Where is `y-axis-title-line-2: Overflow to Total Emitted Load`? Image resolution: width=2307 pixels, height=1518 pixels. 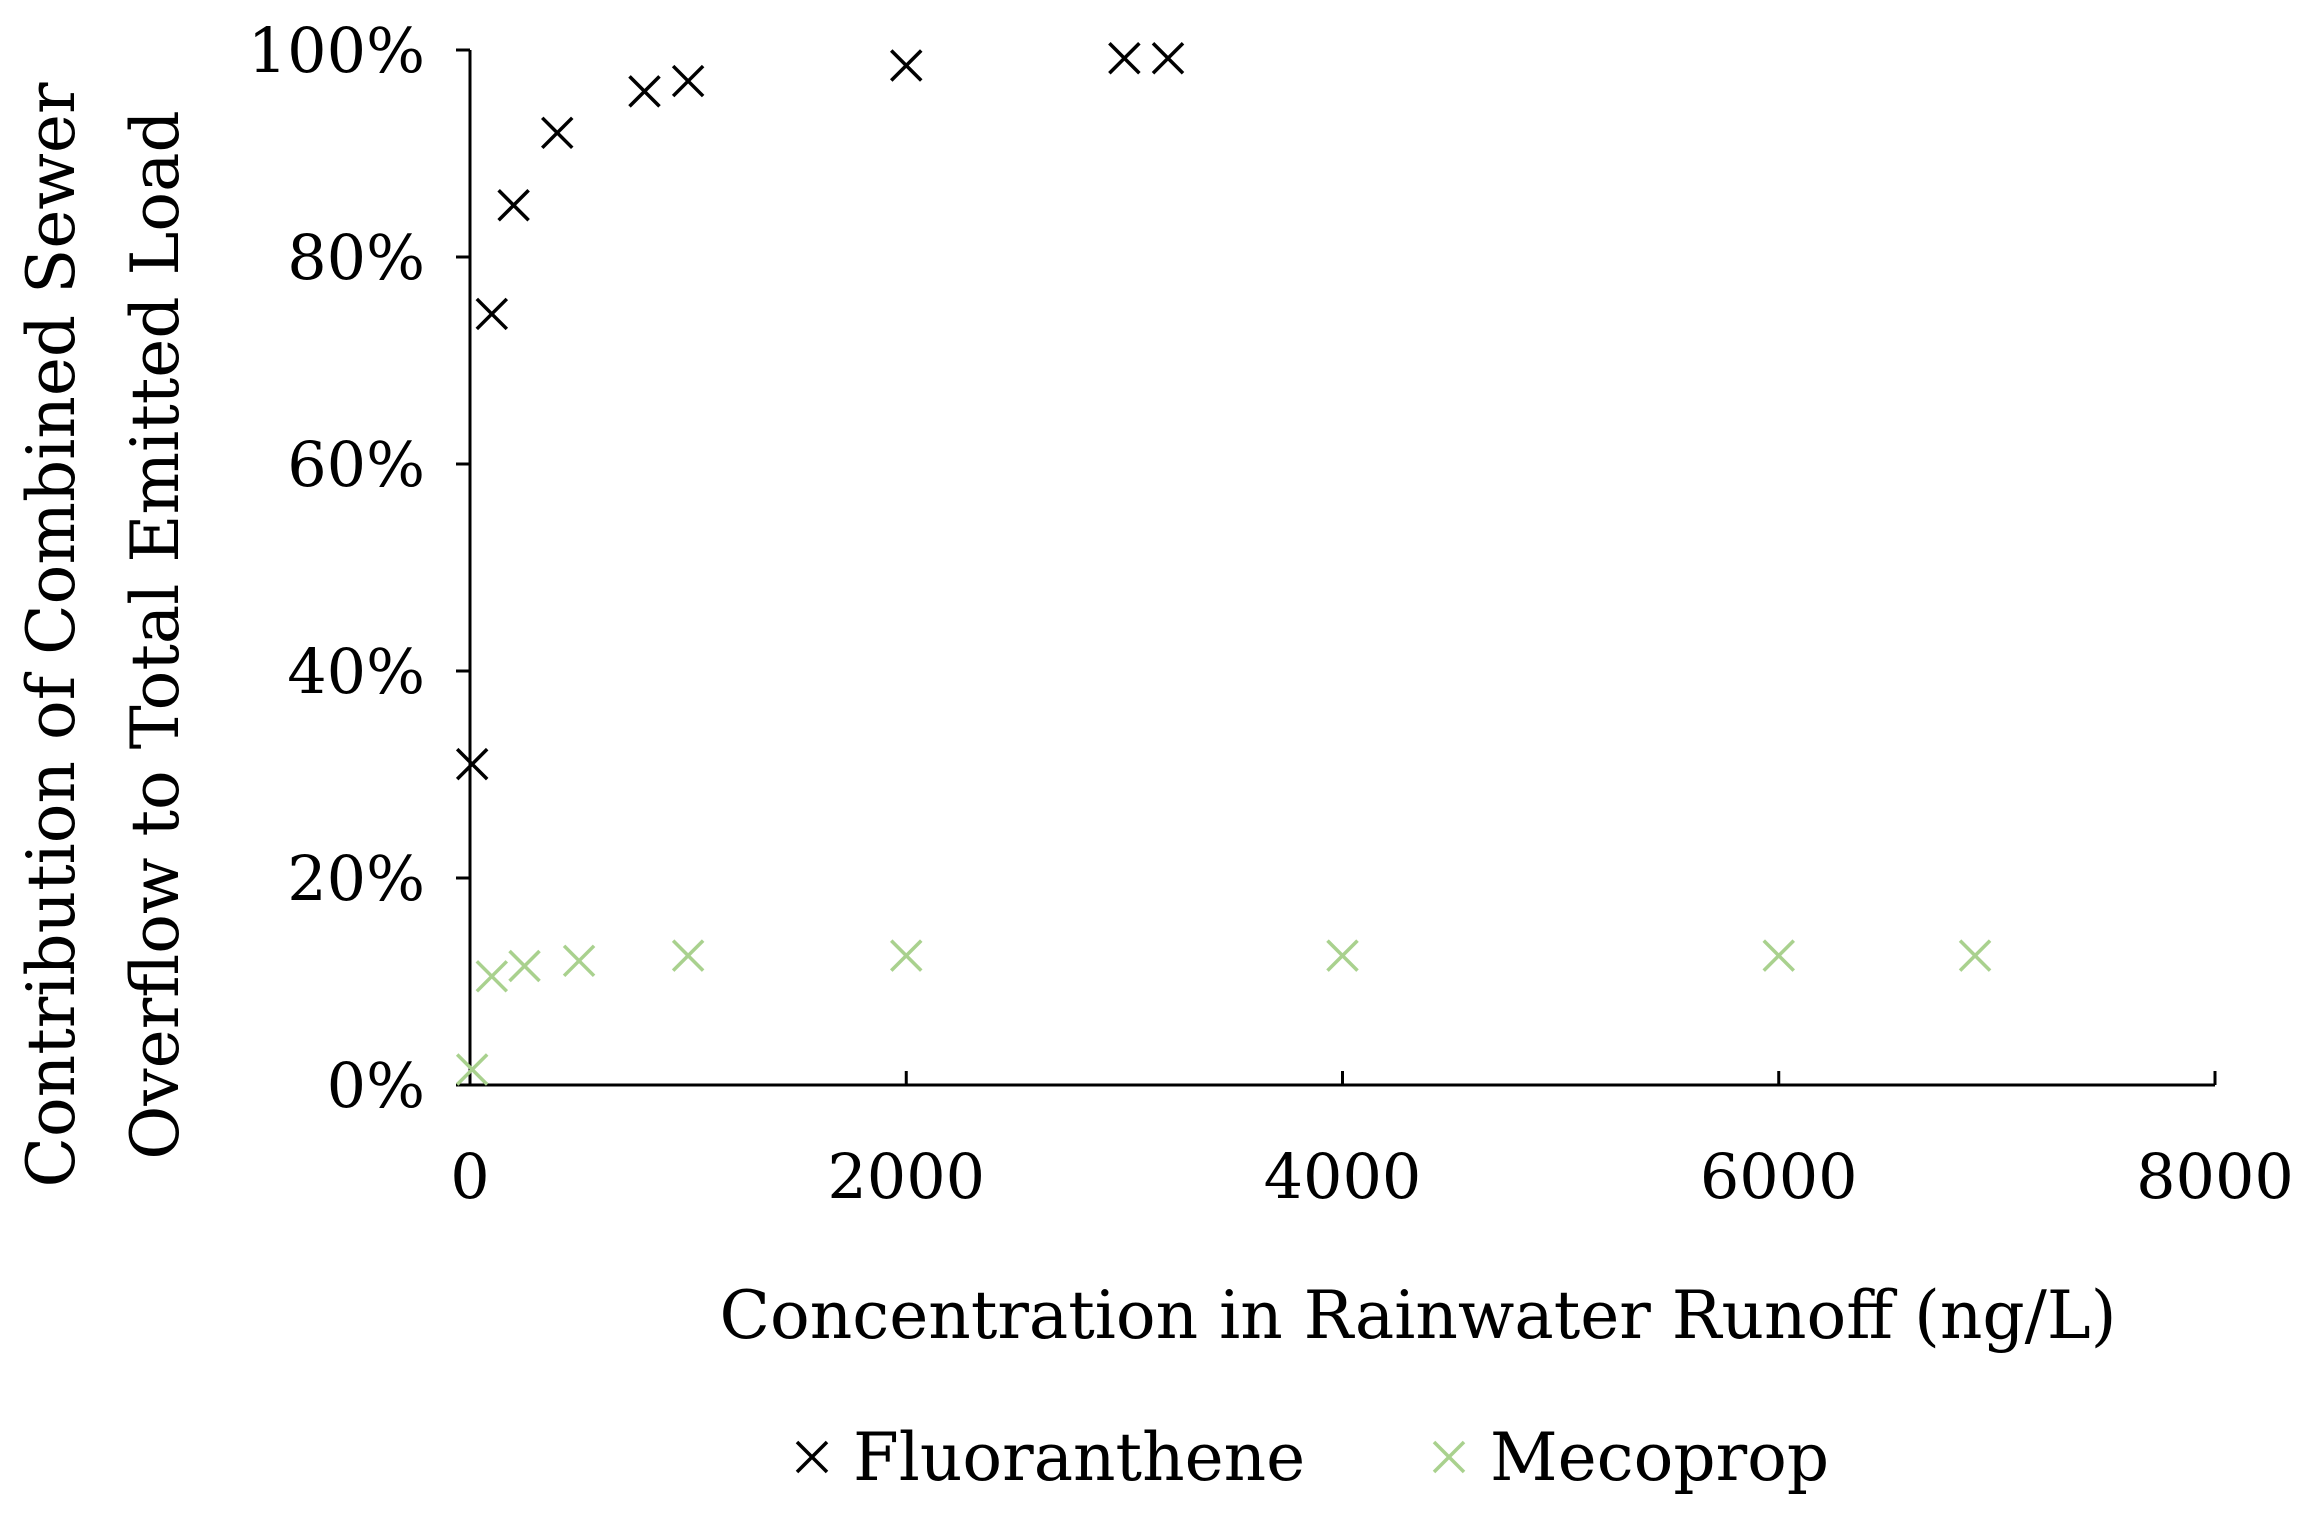
y-axis-title-line-2: Overflow to Total Emitted Load is located at coordinates (155, 634).